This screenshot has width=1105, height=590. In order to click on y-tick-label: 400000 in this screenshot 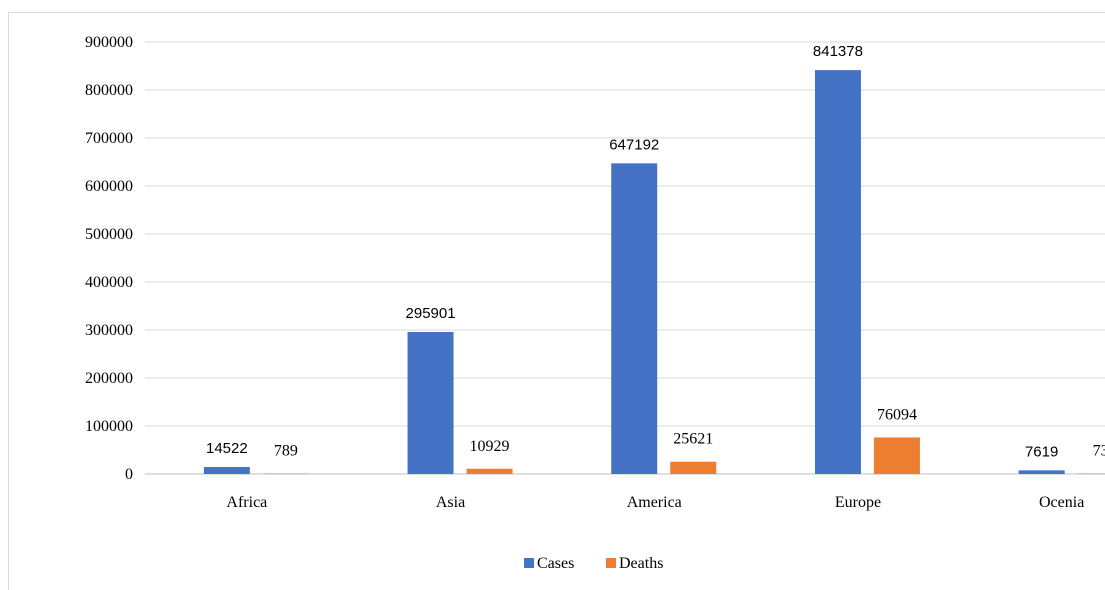, I will do `click(109, 282)`.